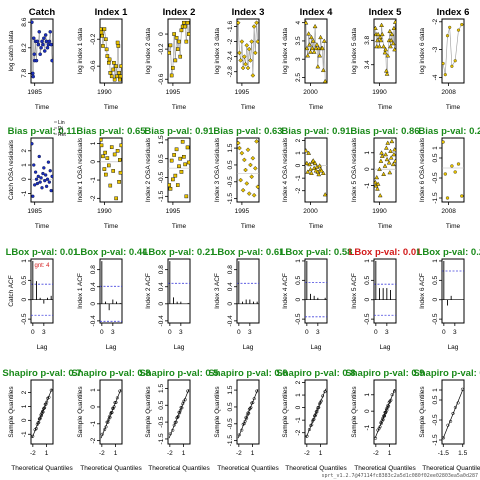 This screenshot has width=480, height=480. What do you see at coordinates (24, 73) in the screenshot?
I see `y-tick-label: 7.8` at bounding box center [24, 73].